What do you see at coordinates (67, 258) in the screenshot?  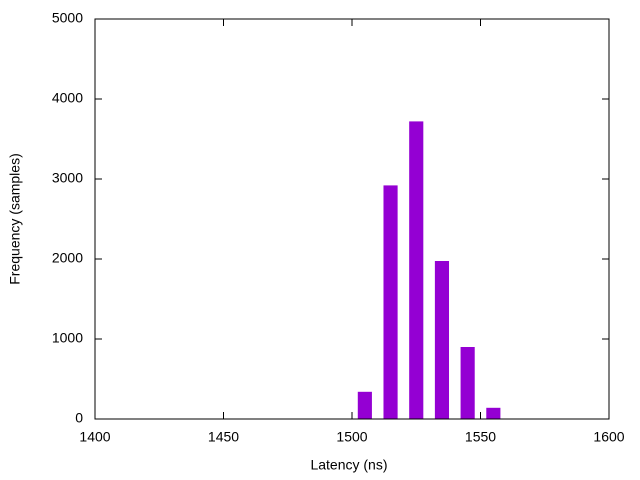 I see `y-tick-label: 2000` at bounding box center [67, 258].